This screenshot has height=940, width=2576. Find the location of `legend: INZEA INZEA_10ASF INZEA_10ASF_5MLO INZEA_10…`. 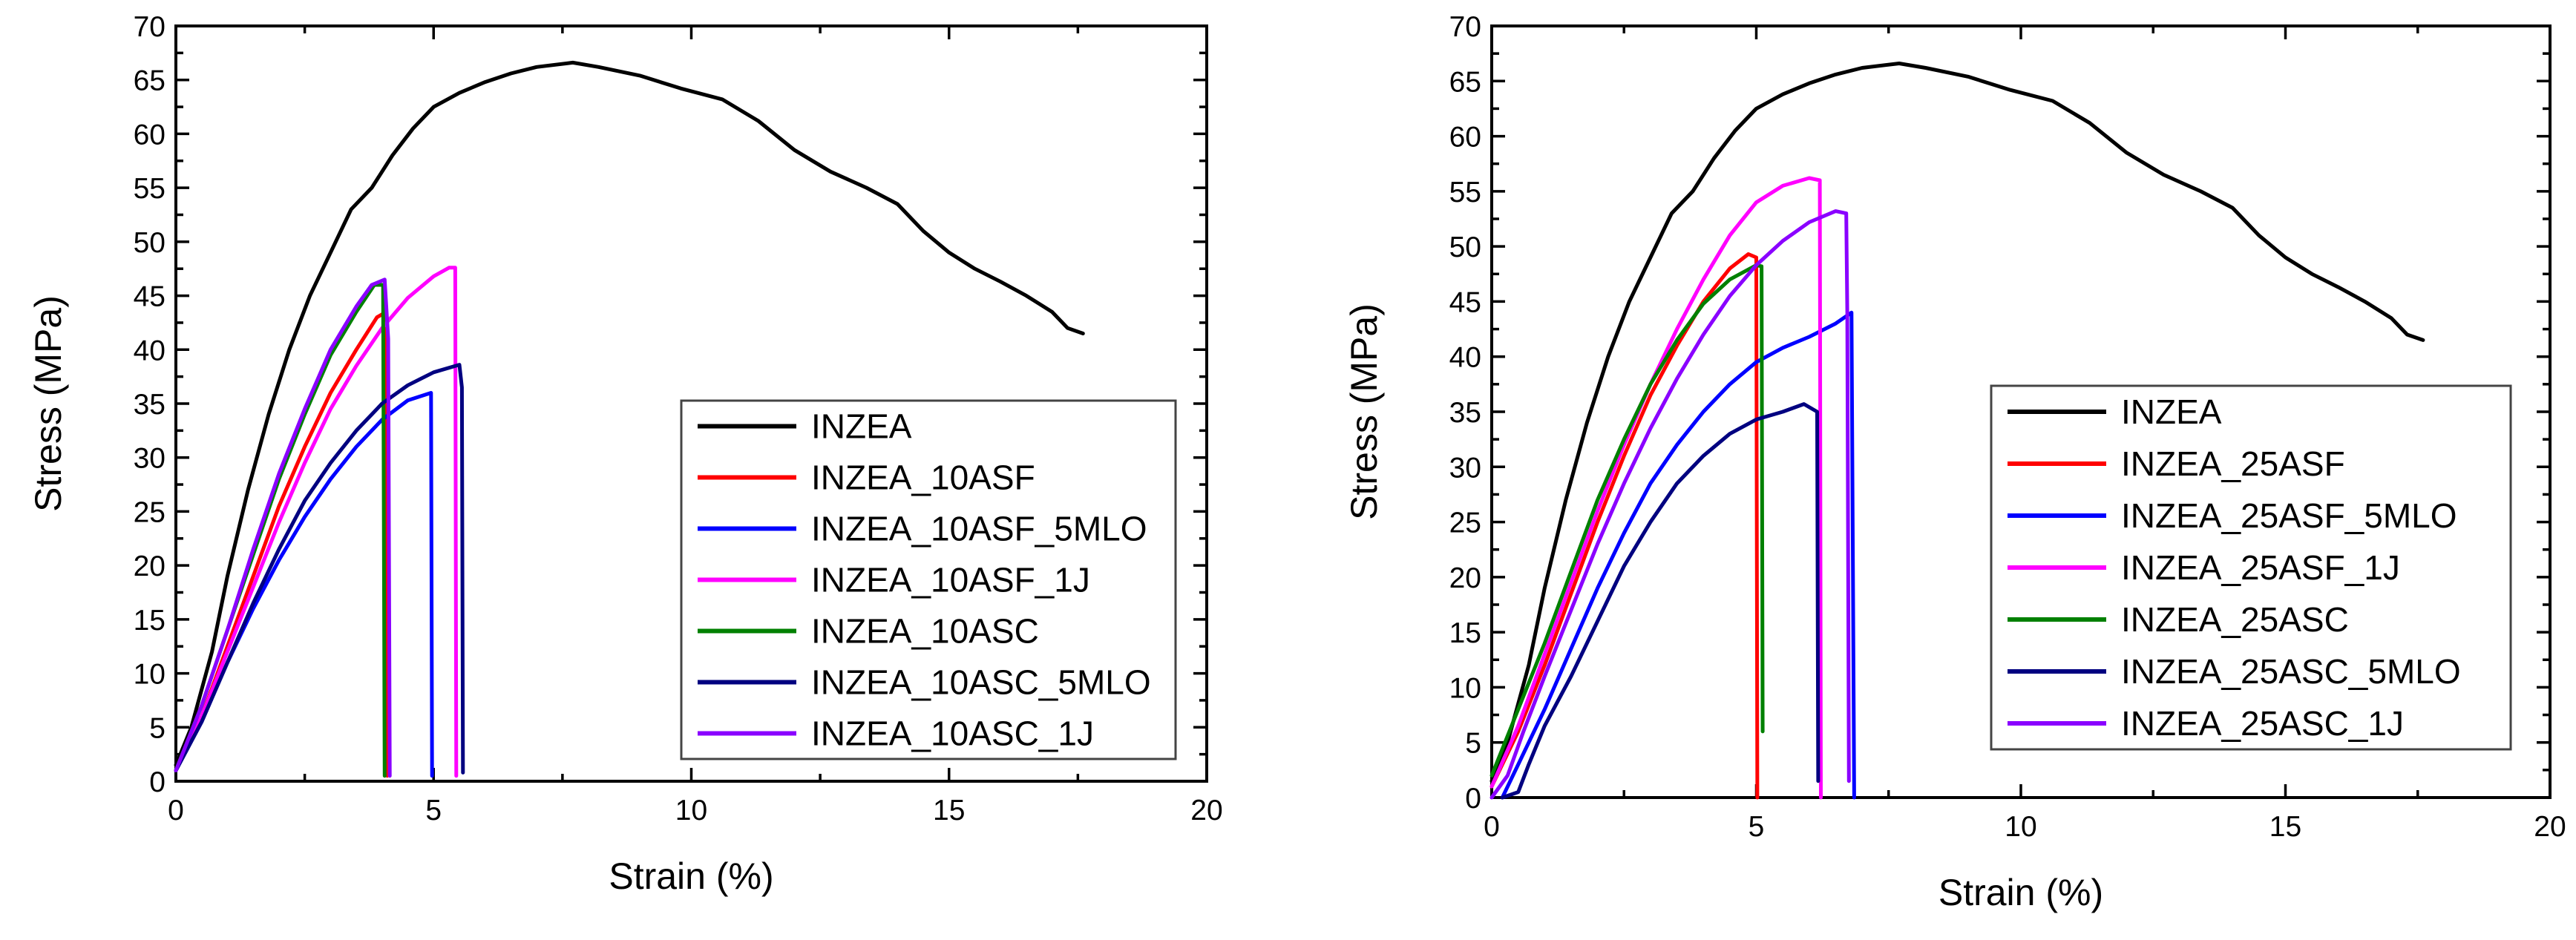

legend: INZEA INZEA_10ASF INZEA_10ASF_5MLO INZEA_10… is located at coordinates (929, 579).